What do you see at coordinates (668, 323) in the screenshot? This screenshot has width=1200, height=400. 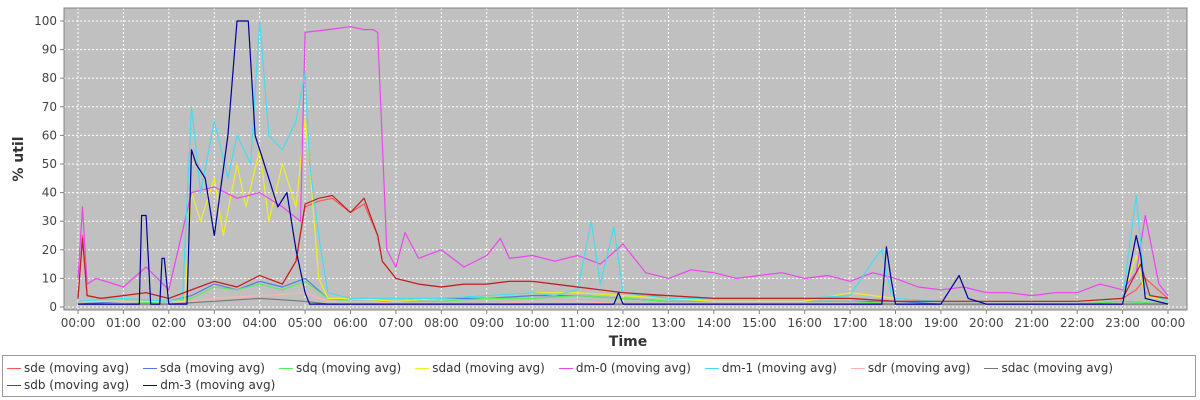 I see `x-tick-label: 13:00` at bounding box center [668, 323].